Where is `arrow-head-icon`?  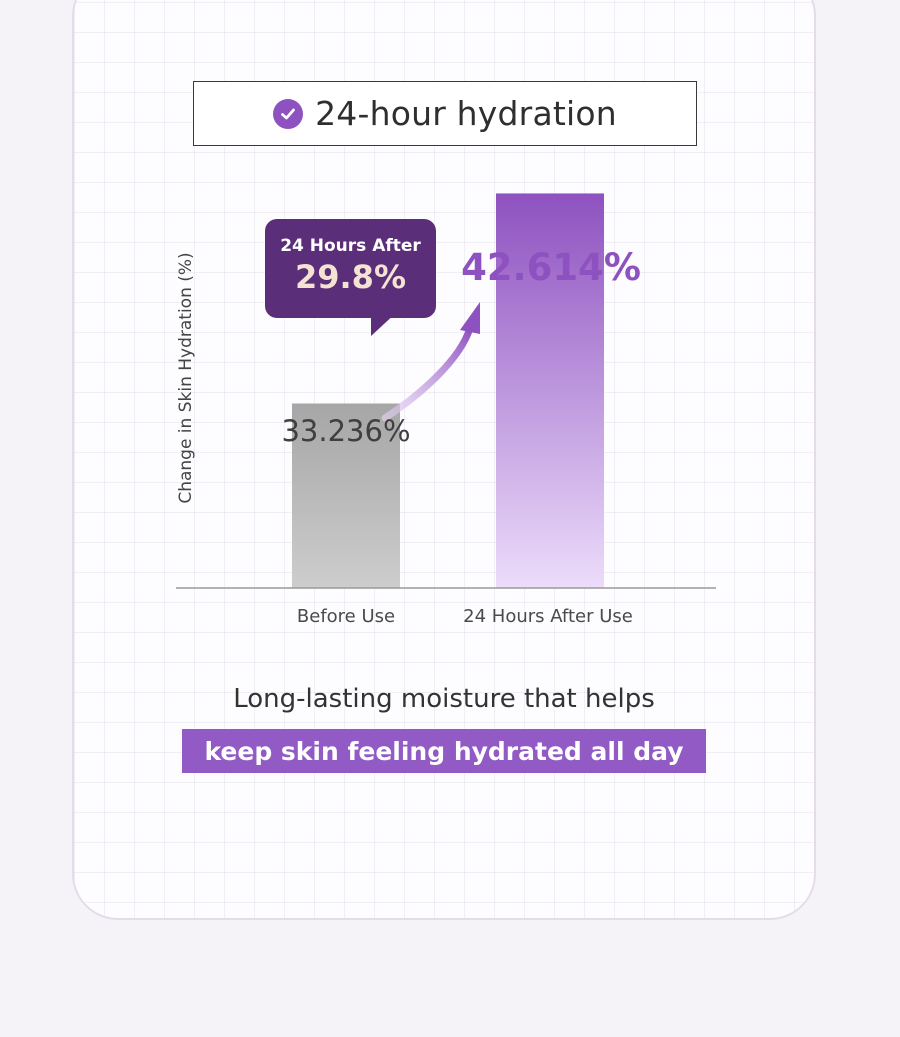 arrow-head-icon is located at coordinates (470, 318).